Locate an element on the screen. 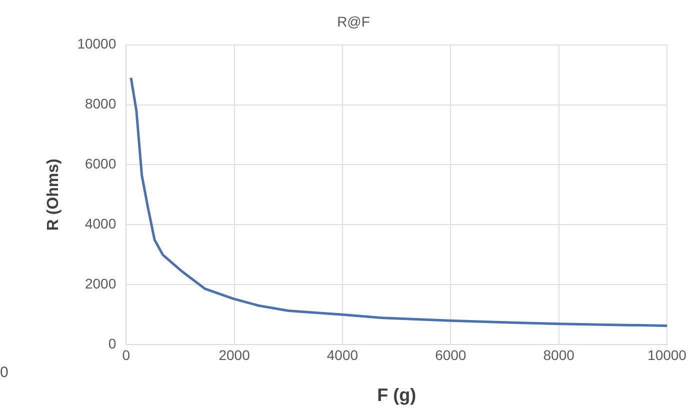  text: 0 is located at coordinates (4, 372).